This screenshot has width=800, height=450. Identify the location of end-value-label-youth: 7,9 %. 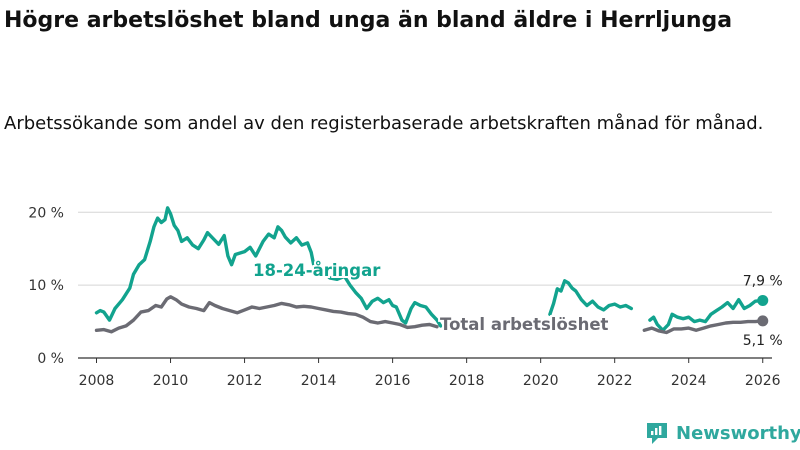
(763, 281).